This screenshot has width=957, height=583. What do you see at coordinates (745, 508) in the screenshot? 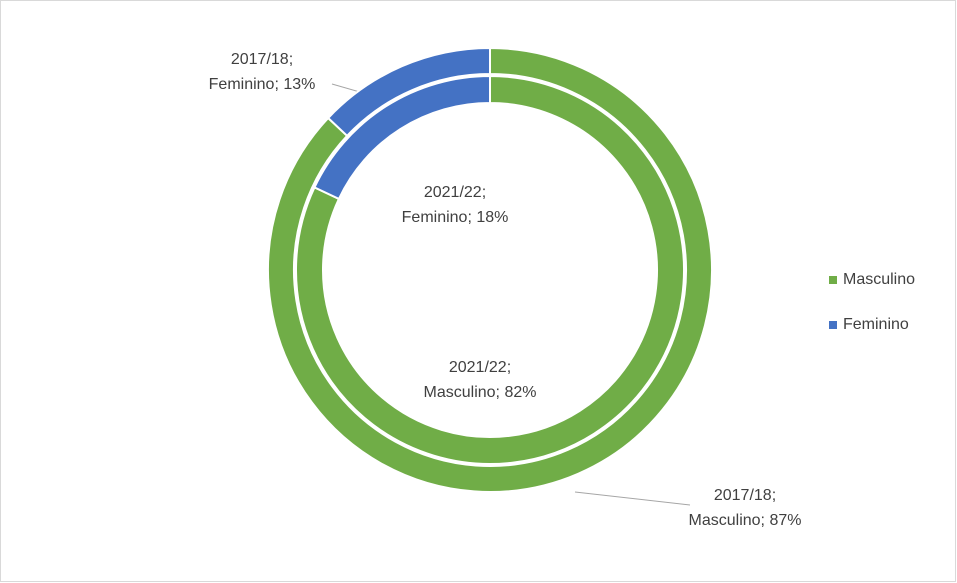
I see `data-label: 2017/18; Masculino; 87%` at bounding box center [745, 508].